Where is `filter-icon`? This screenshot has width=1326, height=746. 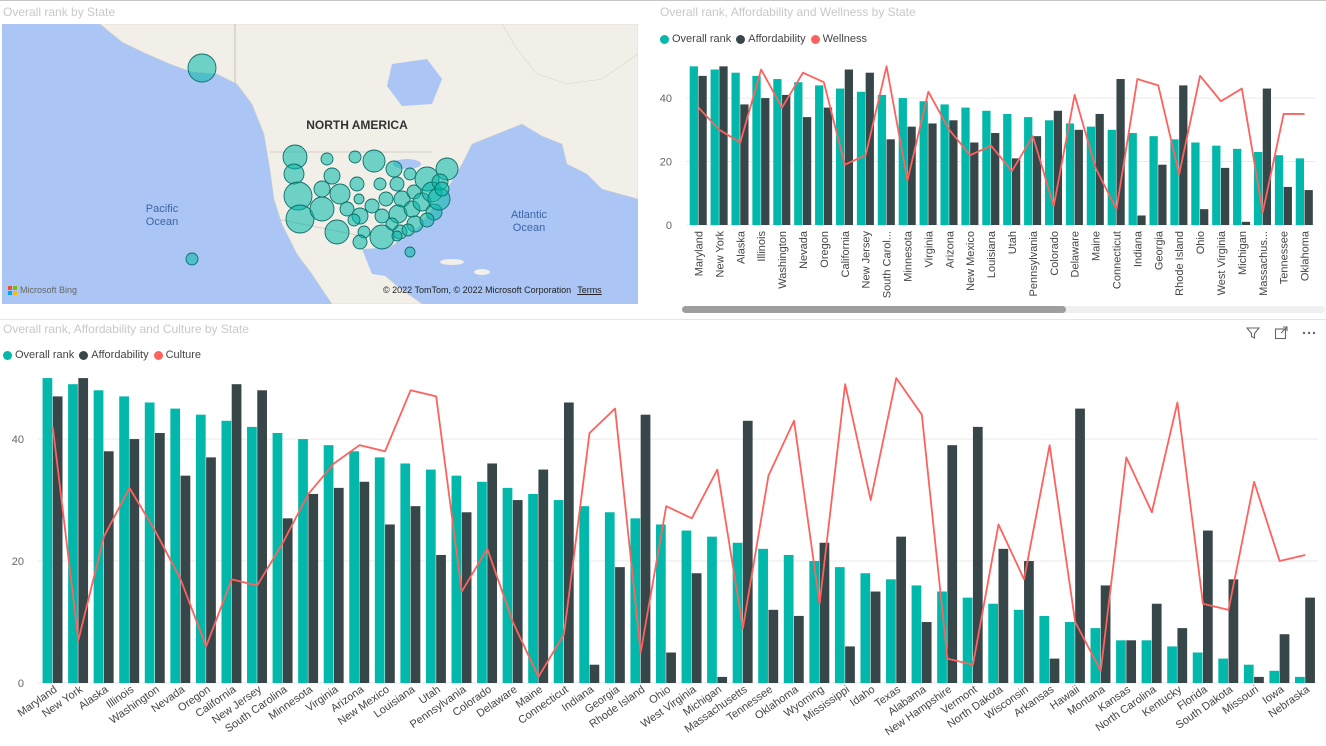
filter-icon is located at coordinates (1253, 333).